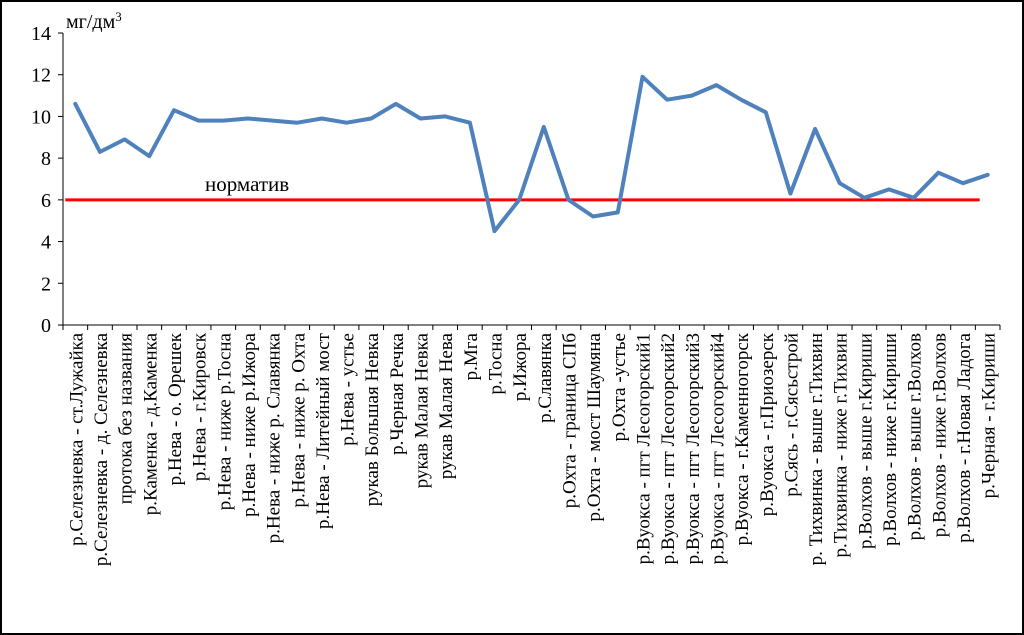 This screenshot has width=1024, height=635. Describe the element at coordinates (46, 326) in the screenshot. I see `y-tick-label: 0` at that location.